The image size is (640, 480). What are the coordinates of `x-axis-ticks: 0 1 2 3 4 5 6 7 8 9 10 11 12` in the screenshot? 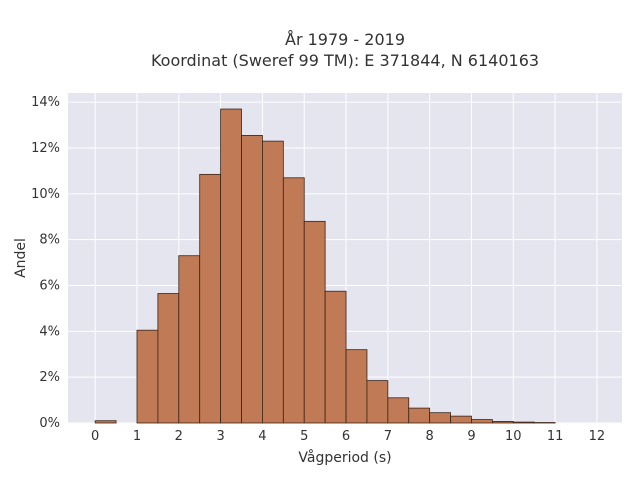 It's located at (348, 436).